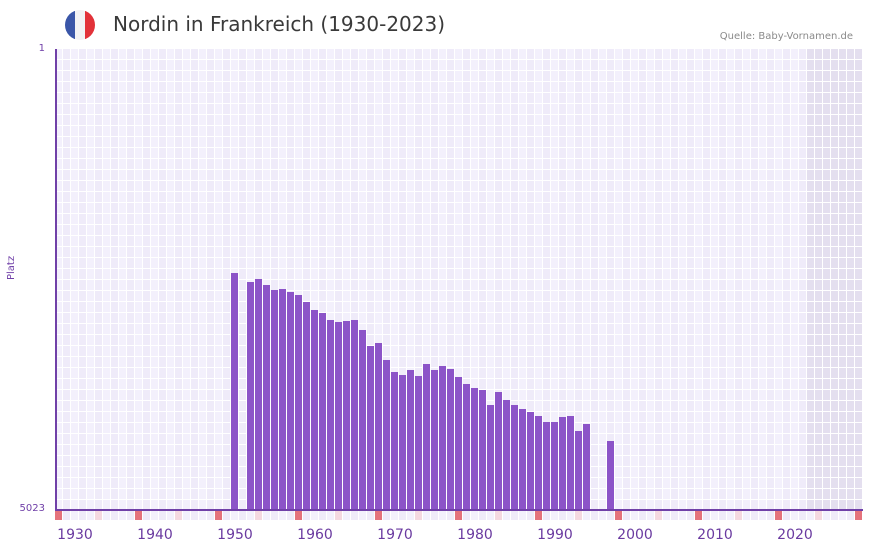  I want to click on bar-1981, so click(482, 449).